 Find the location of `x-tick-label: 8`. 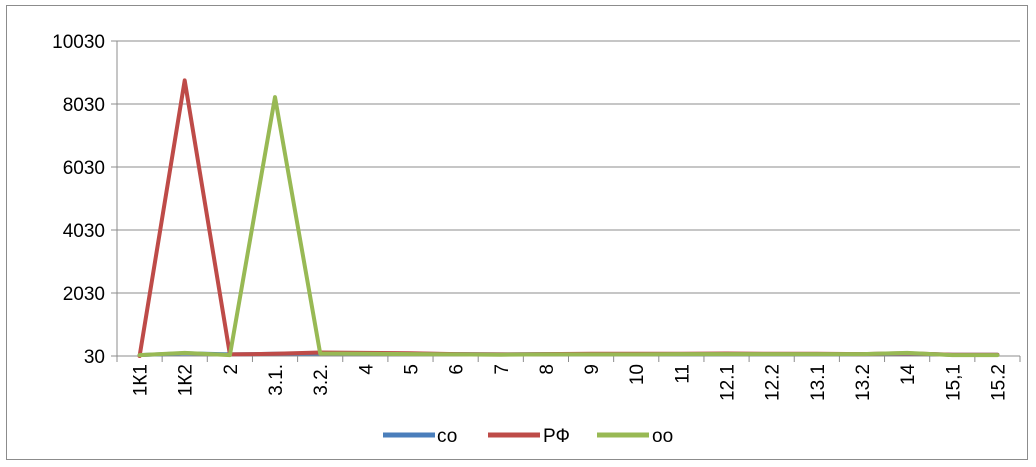

x-tick-label: 8 is located at coordinates (547, 369).